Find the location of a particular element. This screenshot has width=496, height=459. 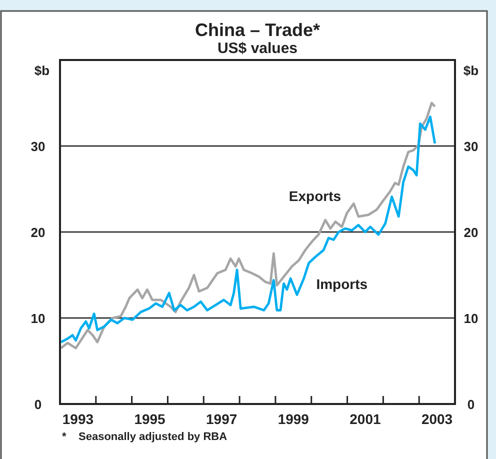

chart-title: China – Trade* is located at coordinates (257, 30).